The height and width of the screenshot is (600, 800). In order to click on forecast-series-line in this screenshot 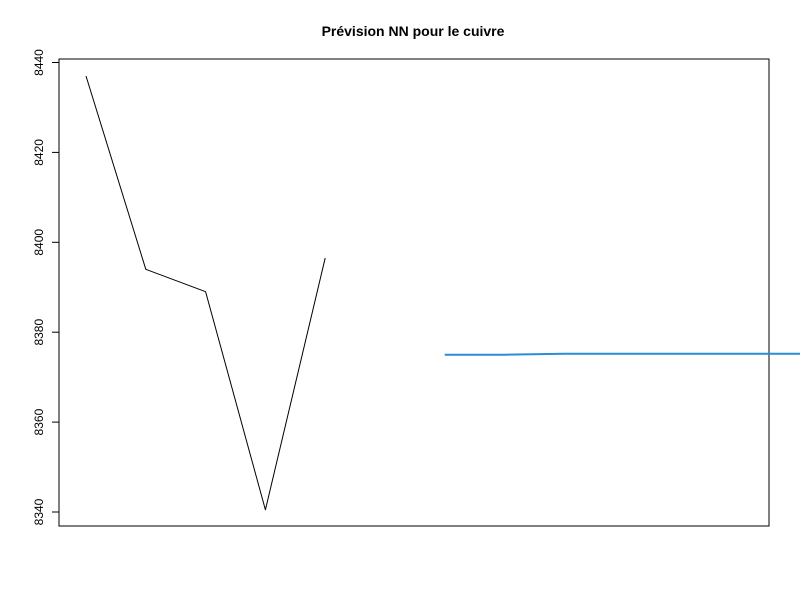, I will do `click(622, 354)`.